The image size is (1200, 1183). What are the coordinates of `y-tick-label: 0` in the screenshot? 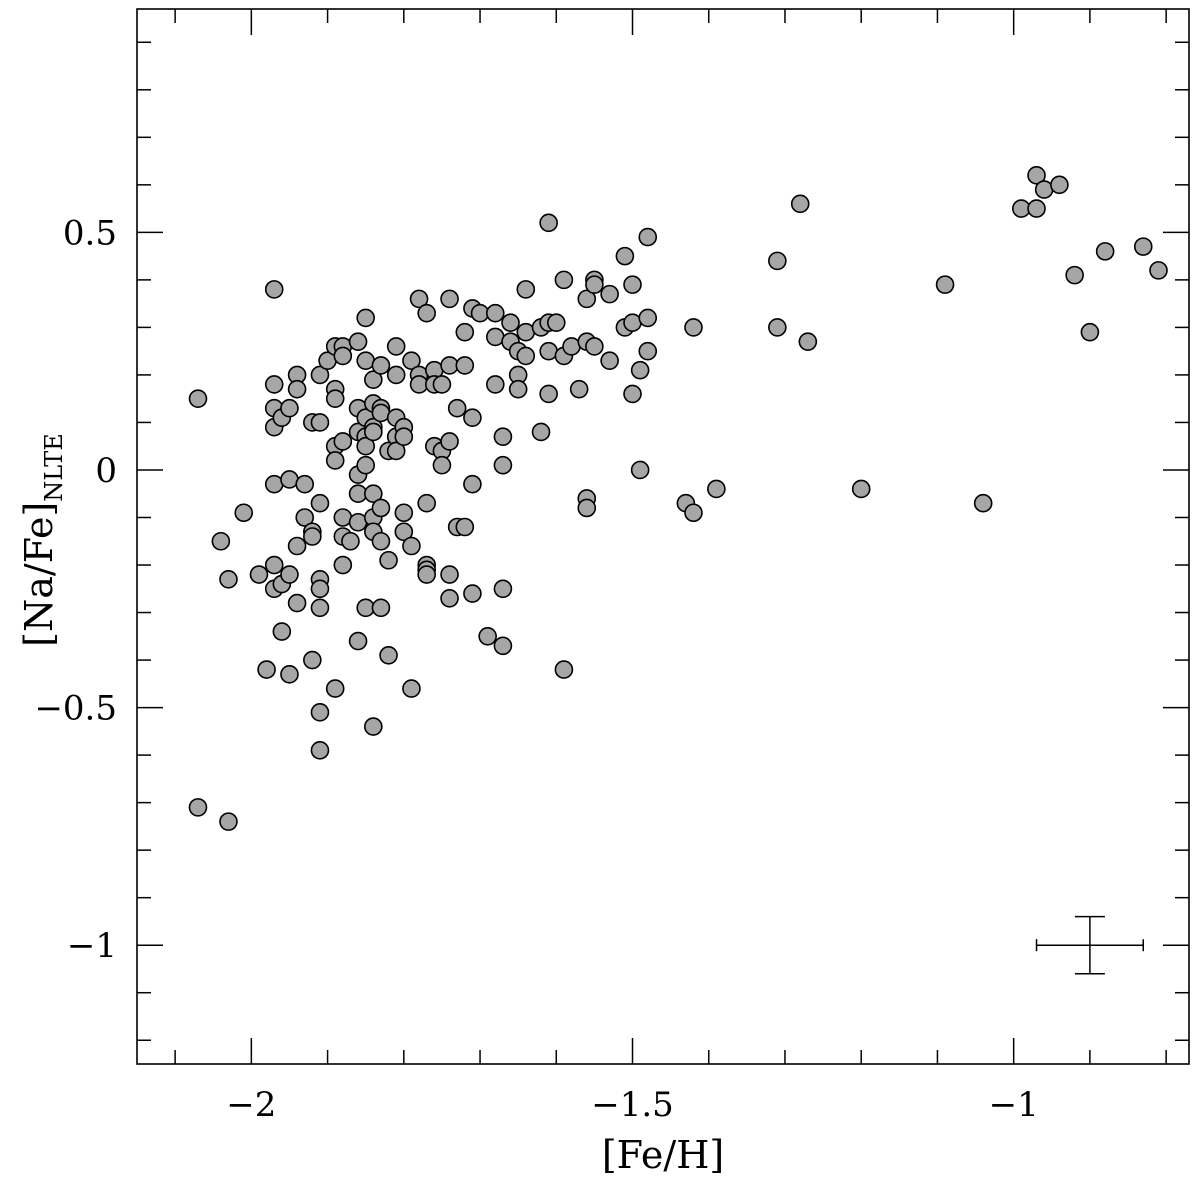 It's located at (106, 471).